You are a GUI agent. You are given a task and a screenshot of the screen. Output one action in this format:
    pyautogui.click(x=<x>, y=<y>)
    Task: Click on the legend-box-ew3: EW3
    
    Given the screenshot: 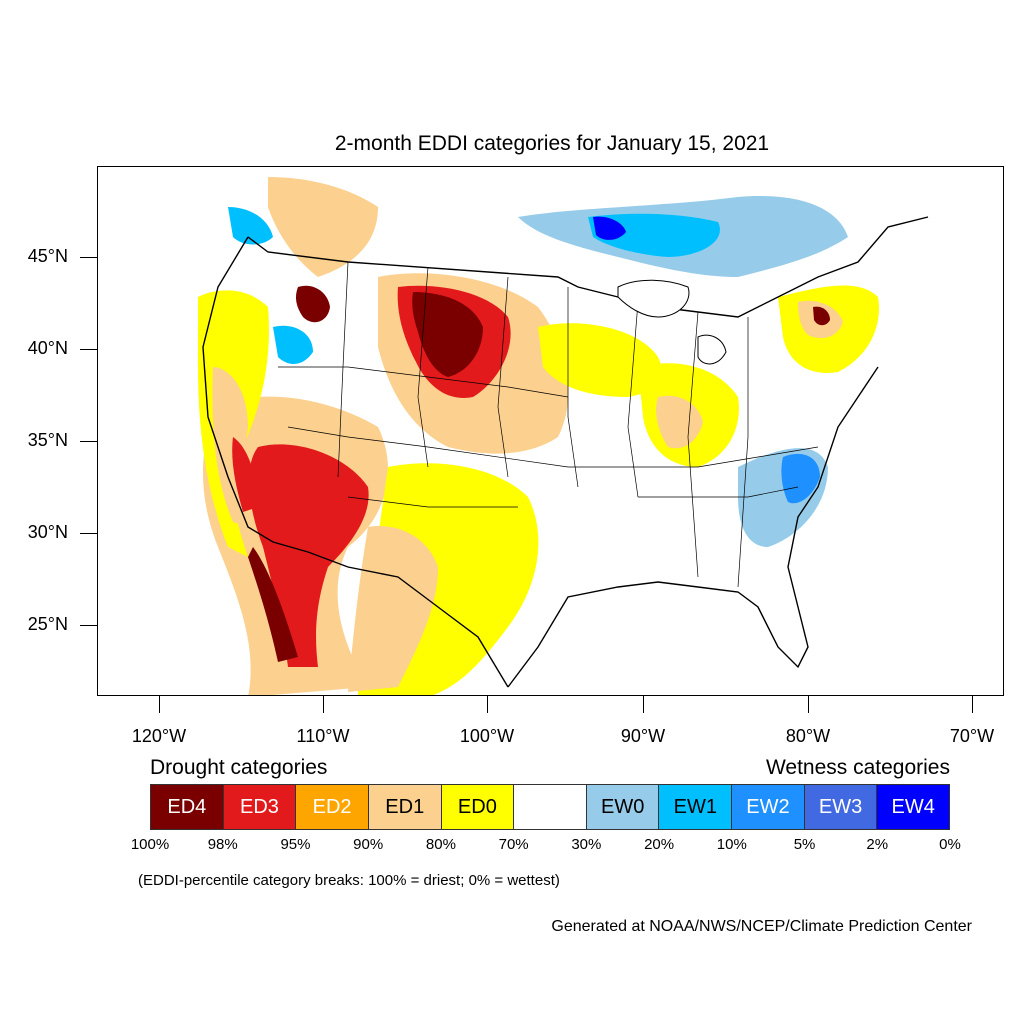 What is the action you would take?
    pyautogui.click(x=841, y=807)
    